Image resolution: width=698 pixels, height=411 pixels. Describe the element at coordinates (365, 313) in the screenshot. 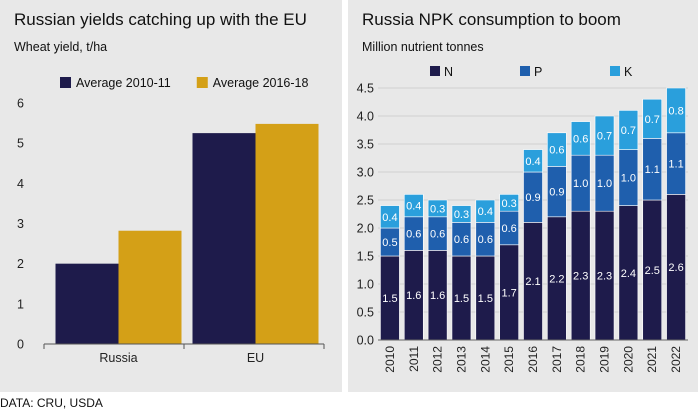

I see `y-tick-label: 0.5` at that location.